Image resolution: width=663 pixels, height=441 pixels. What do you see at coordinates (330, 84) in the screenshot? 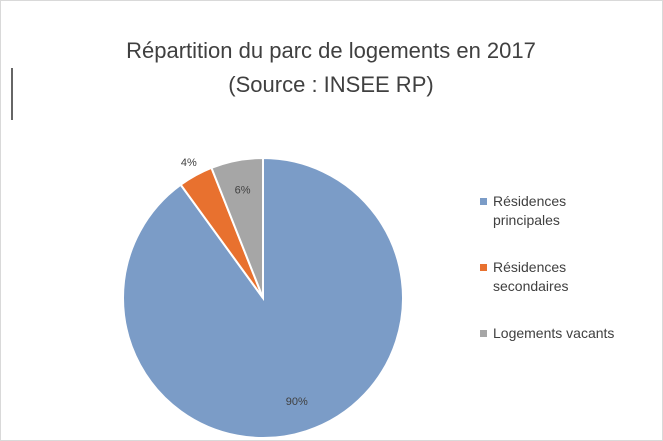
I see `chart-subtitle: (Source : INSEE RP)` at bounding box center [330, 84].